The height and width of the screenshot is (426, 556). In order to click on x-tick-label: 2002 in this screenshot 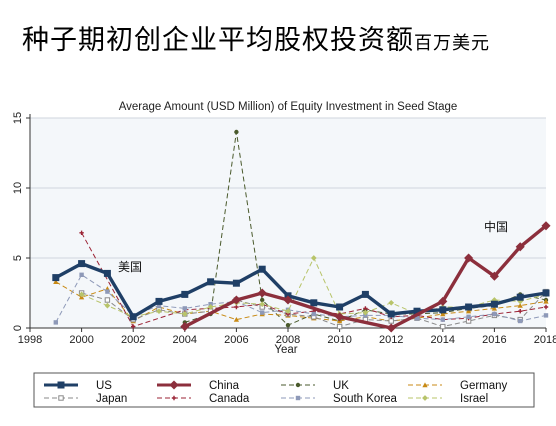, I will do `click(133, 340)`.